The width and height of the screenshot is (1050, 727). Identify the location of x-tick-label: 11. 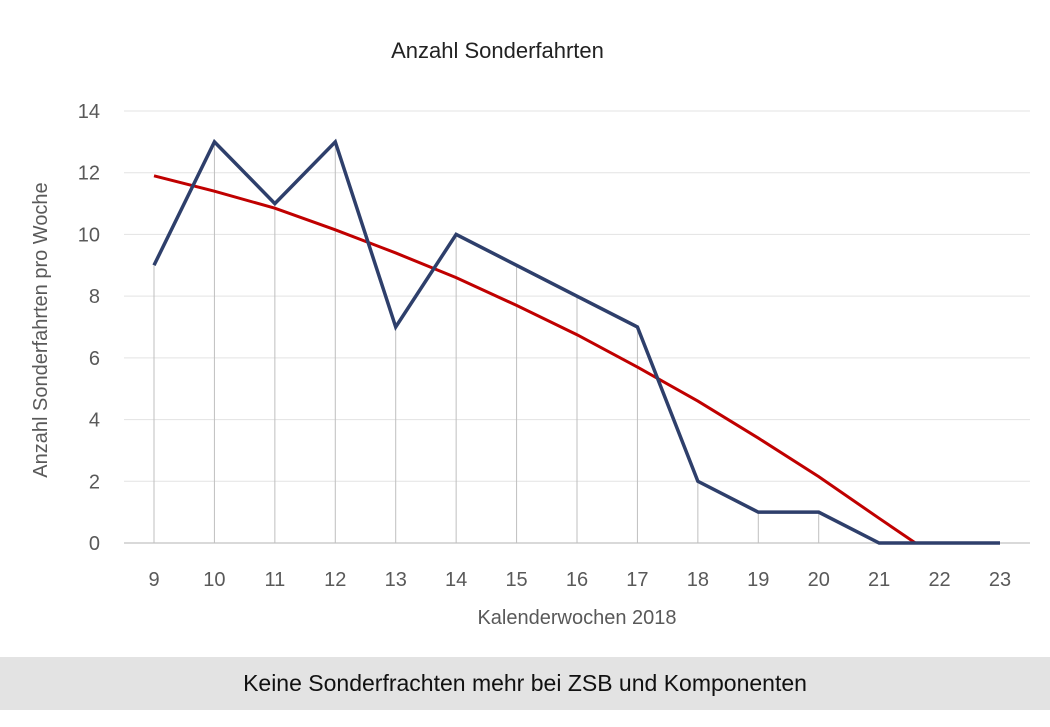
(274, 580).